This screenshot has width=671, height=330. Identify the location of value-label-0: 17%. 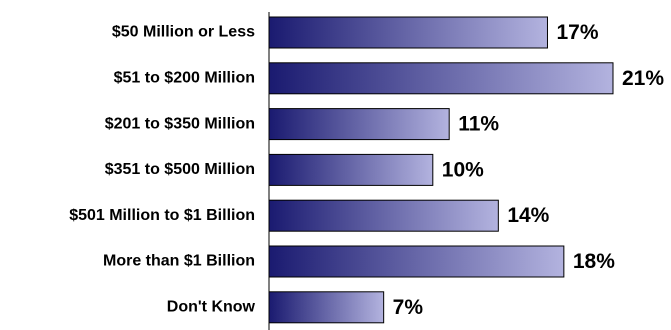
(577, 32).